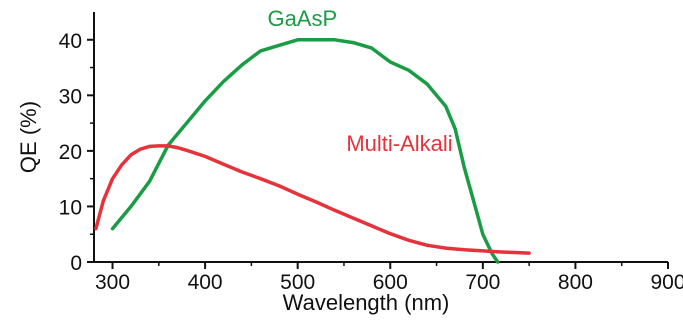 This screenshot has width=683, height=323. I want to click on series-label-gaasp: GaAsP, so click(302, 18).